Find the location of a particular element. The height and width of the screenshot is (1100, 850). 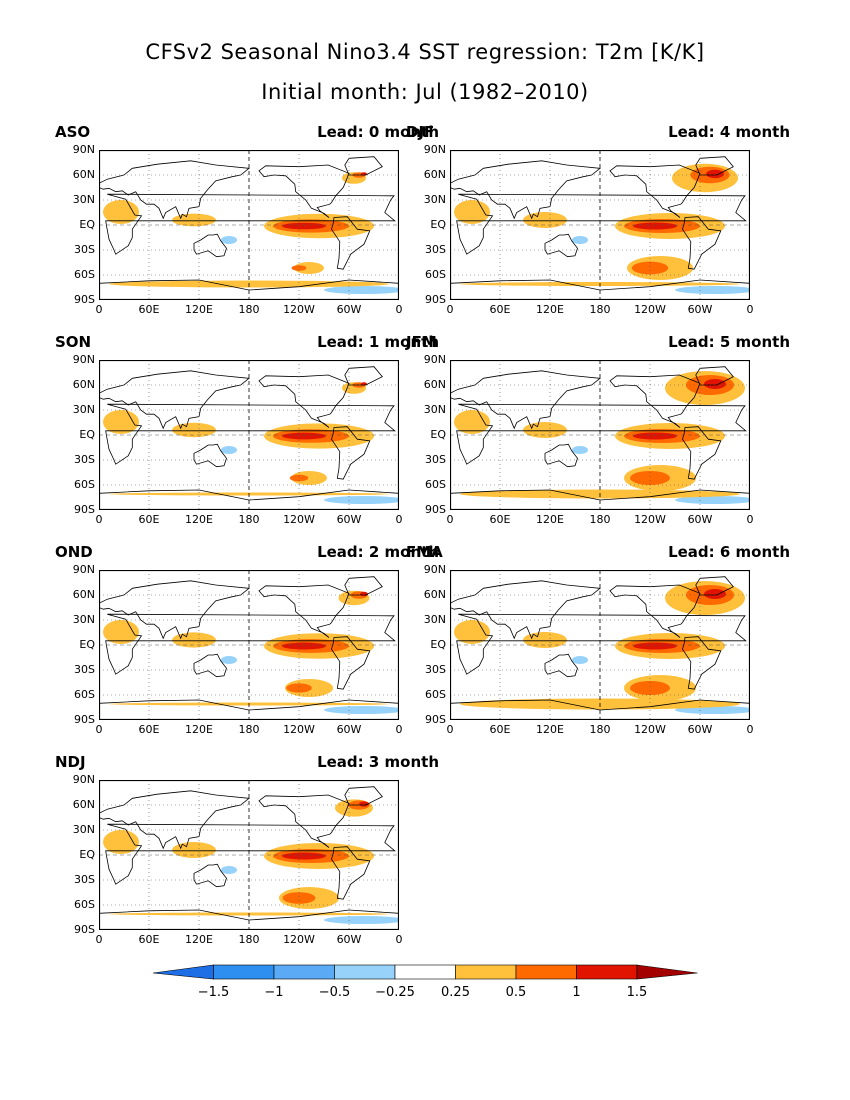

season-label: JFM is located at coordinates (421, 342).